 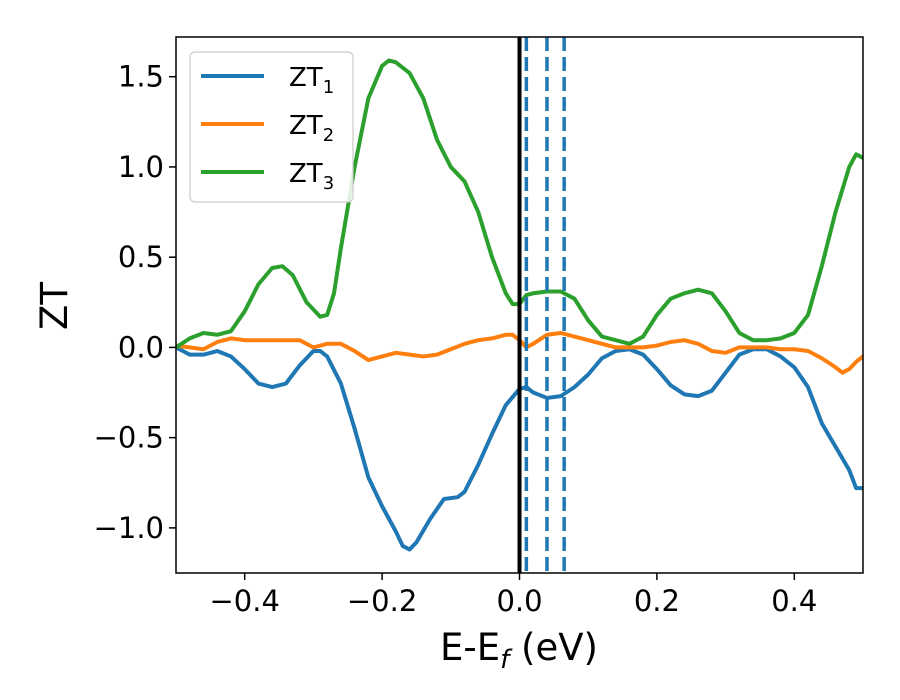 What do you see at coordinates (141, 347) in the screenshot?
I see `y-tick-label: 0.0` at bounding box center [141, 347].